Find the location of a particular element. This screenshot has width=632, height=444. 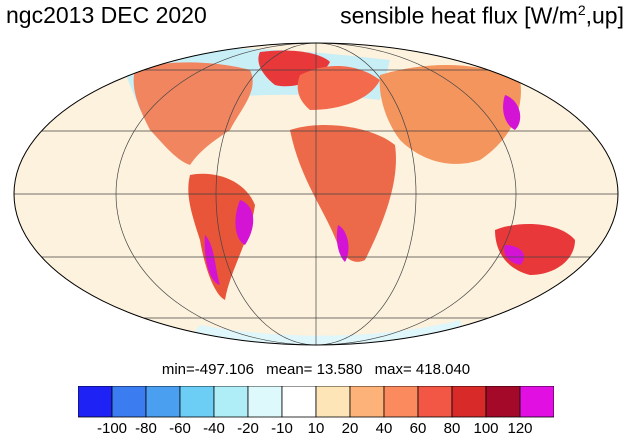

europe is located at coordinates (338, 87).